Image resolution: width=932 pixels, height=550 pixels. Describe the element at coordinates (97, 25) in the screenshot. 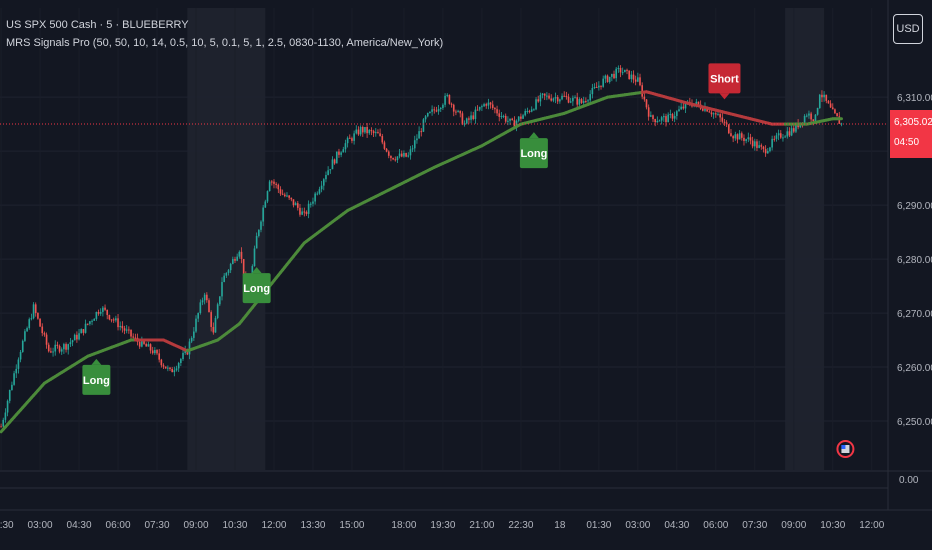

I see `symbol-title: US SPX 500 Cash · 5 · BLUEBERRY` at that location.